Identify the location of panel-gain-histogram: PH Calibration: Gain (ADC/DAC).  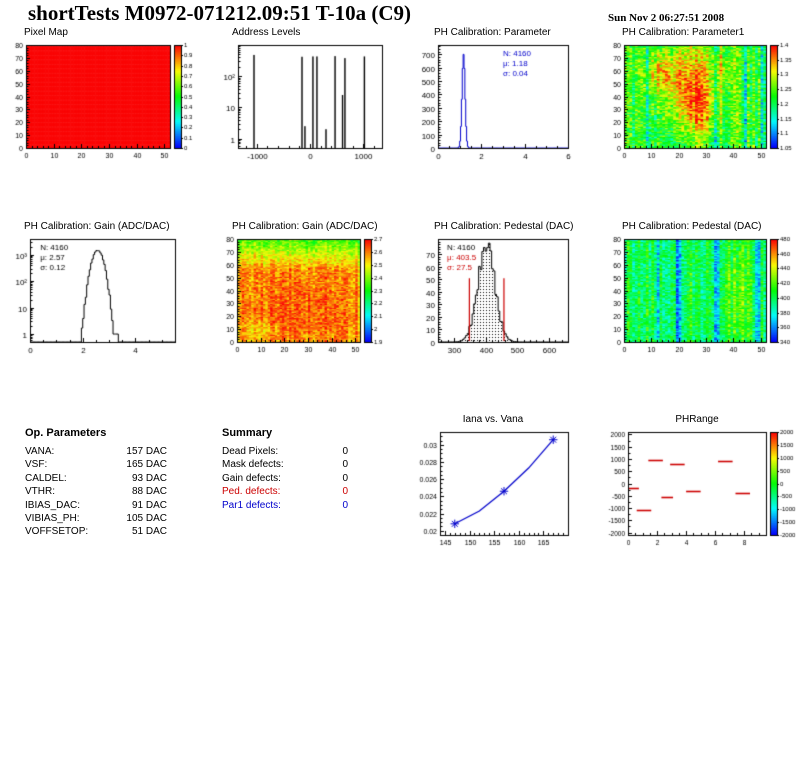
(92, 289).